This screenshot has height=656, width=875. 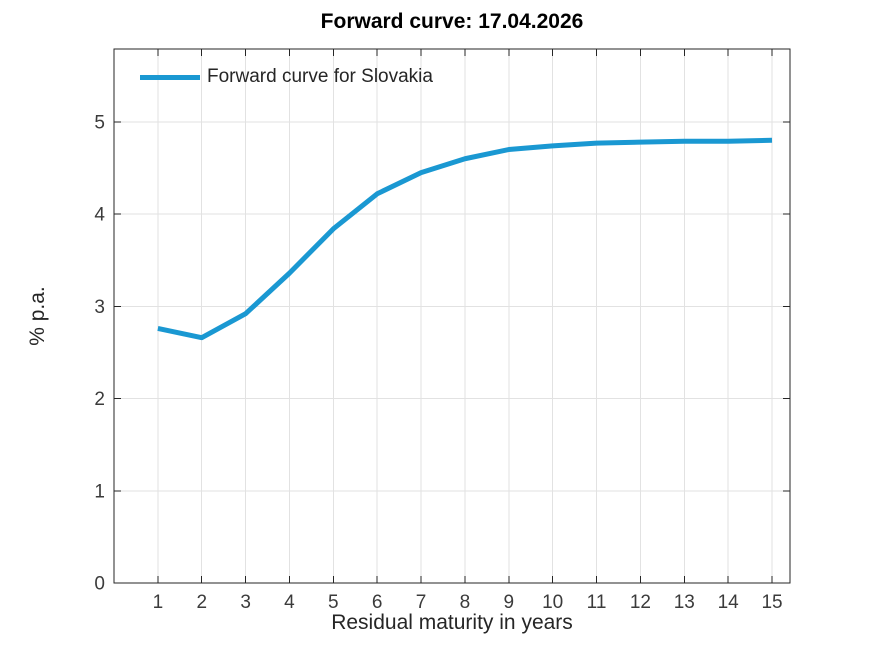 I want to click on y-tick-label: 4, so click(x=99, y=215).